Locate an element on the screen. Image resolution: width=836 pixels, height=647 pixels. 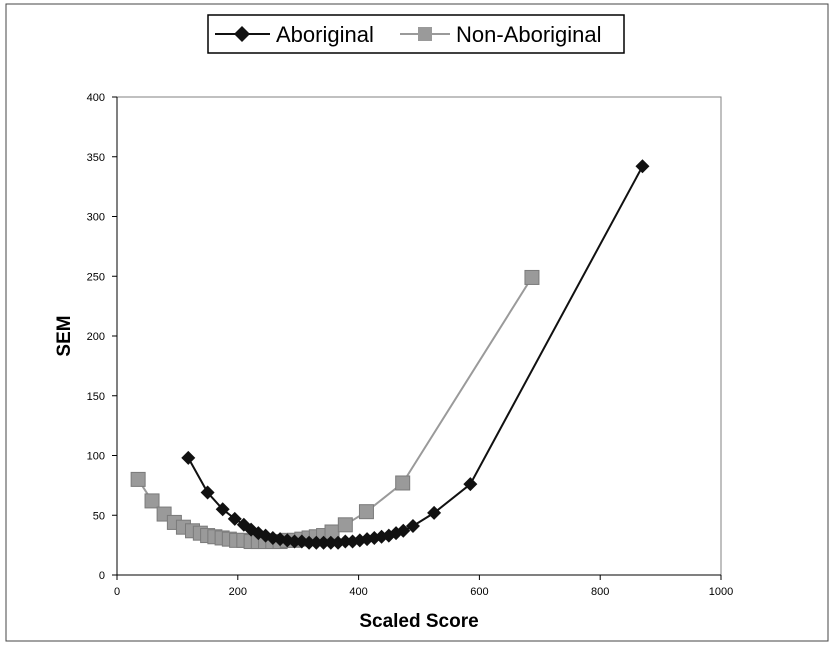
legend-item-aboriginal: Aboriginal is located at coordinates (294, 34).